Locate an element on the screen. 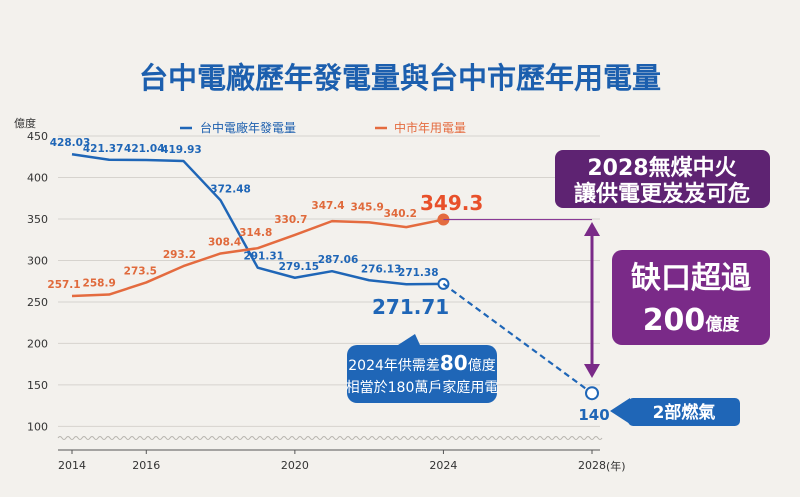  supply-gap-line1-c: 億度 is located at coordinates (482, 366).